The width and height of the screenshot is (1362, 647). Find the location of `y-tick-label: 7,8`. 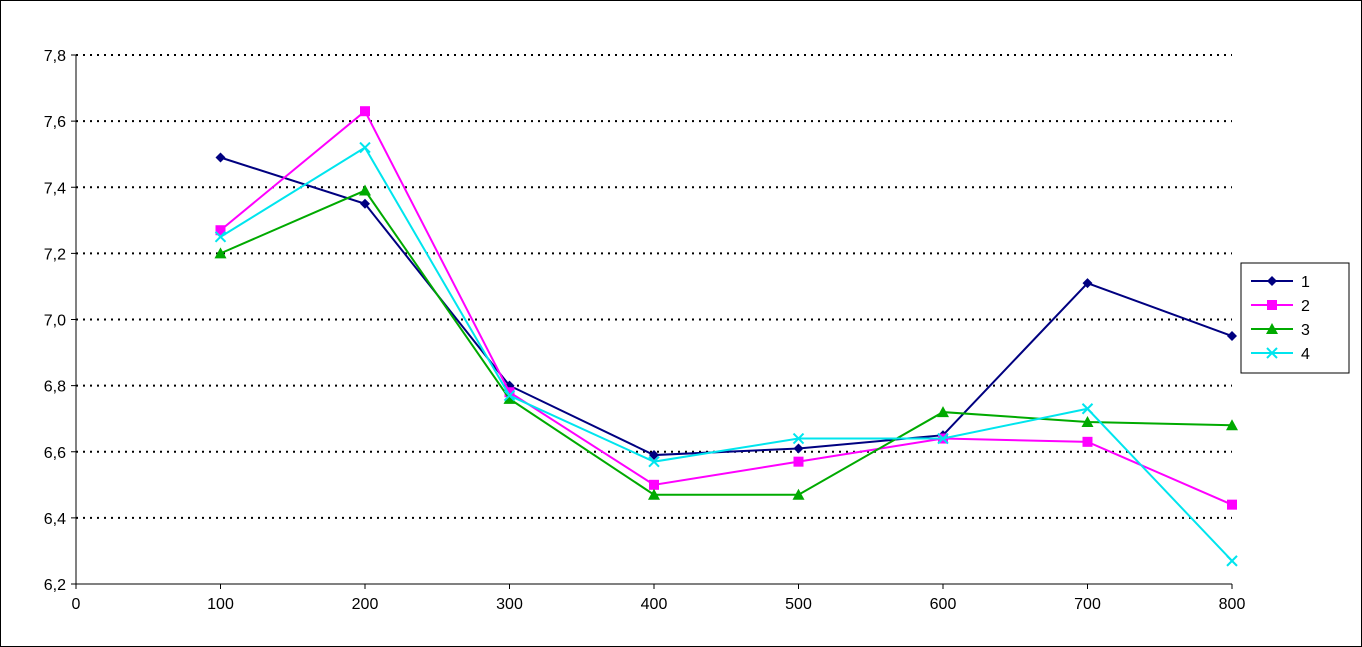

y-tick-label: 7,8 is located at coordinates (55, 56).